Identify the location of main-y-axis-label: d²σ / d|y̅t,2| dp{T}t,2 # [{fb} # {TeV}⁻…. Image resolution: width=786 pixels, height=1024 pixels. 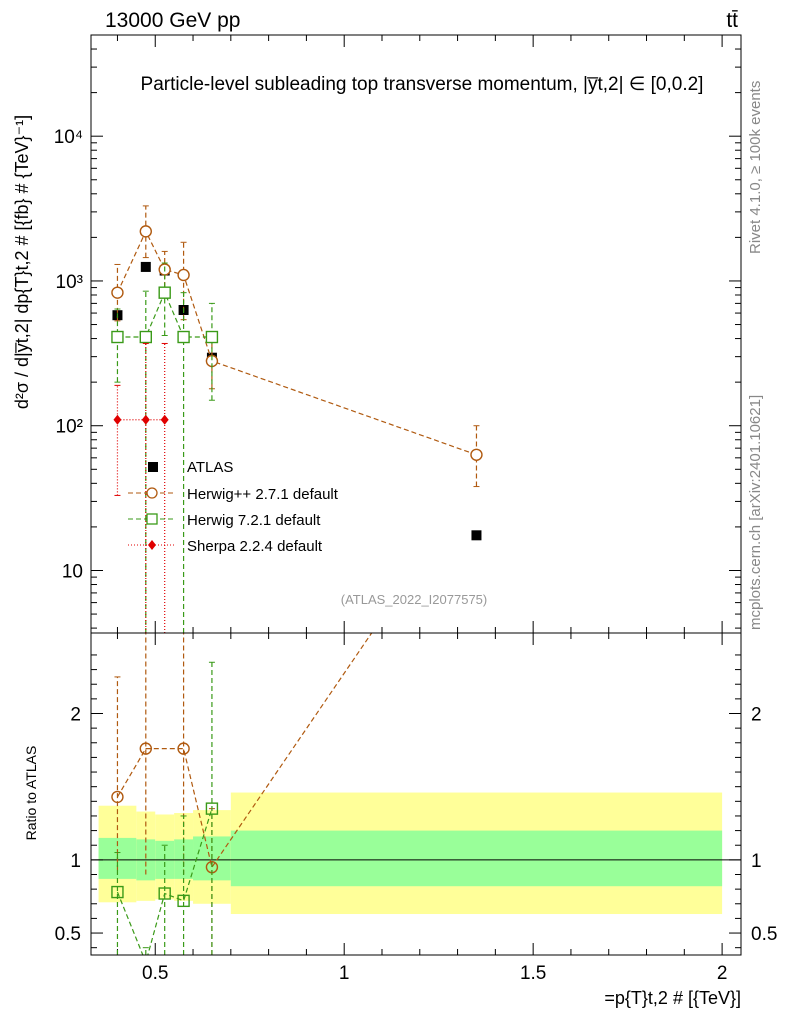
(22, 262).